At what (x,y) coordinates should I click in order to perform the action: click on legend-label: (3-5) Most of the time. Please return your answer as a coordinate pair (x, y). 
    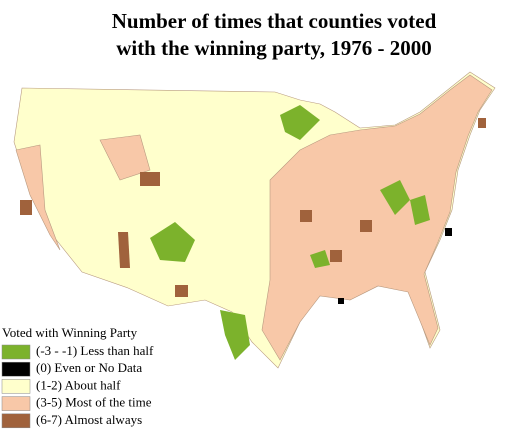
    Looking at the image, I should click on (94, 402).